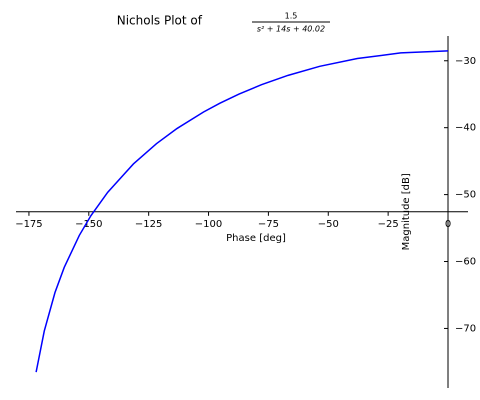 The height and width of the screenshot is (400, 480). What do you see at coordinates (160, 21) in the screenshot?
I see `chart-title: Nichols Plot of` at bounding box center [160, 21].